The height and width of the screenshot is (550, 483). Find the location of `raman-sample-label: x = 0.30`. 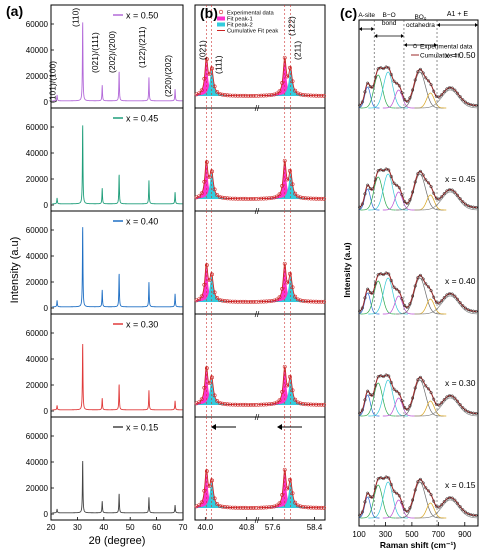

raman-sample-label: x = 0.30 is located at coordinates (460, 383).